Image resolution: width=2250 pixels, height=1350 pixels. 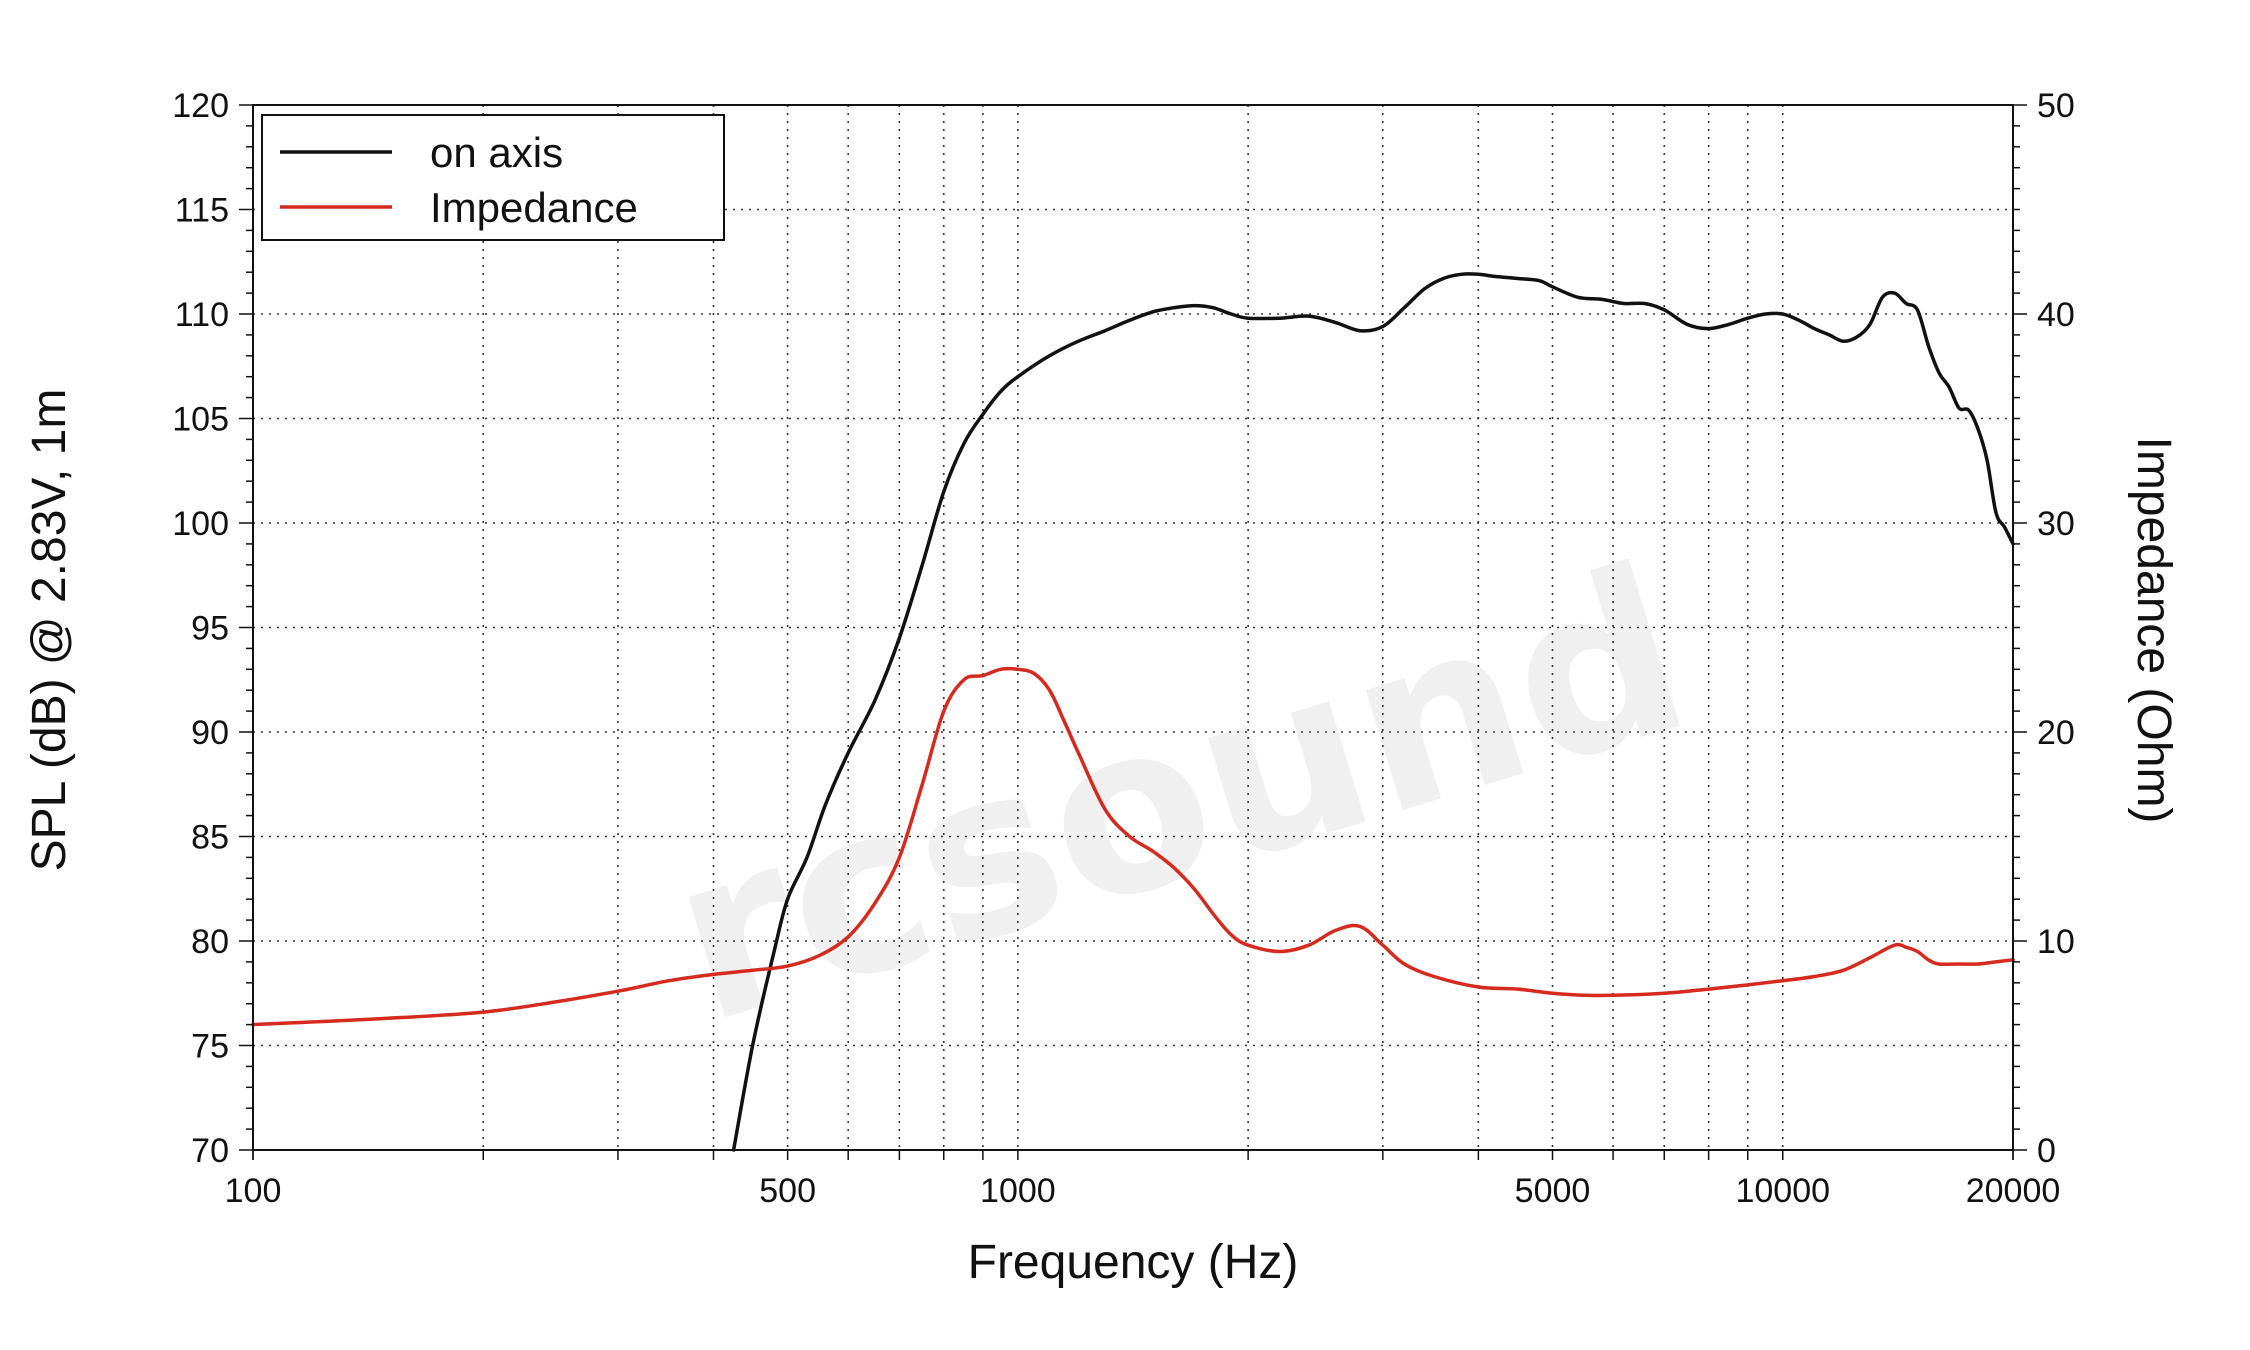 I want to click on x-axis-title: Frequency (Hz), so click(x=1133, y=1262).